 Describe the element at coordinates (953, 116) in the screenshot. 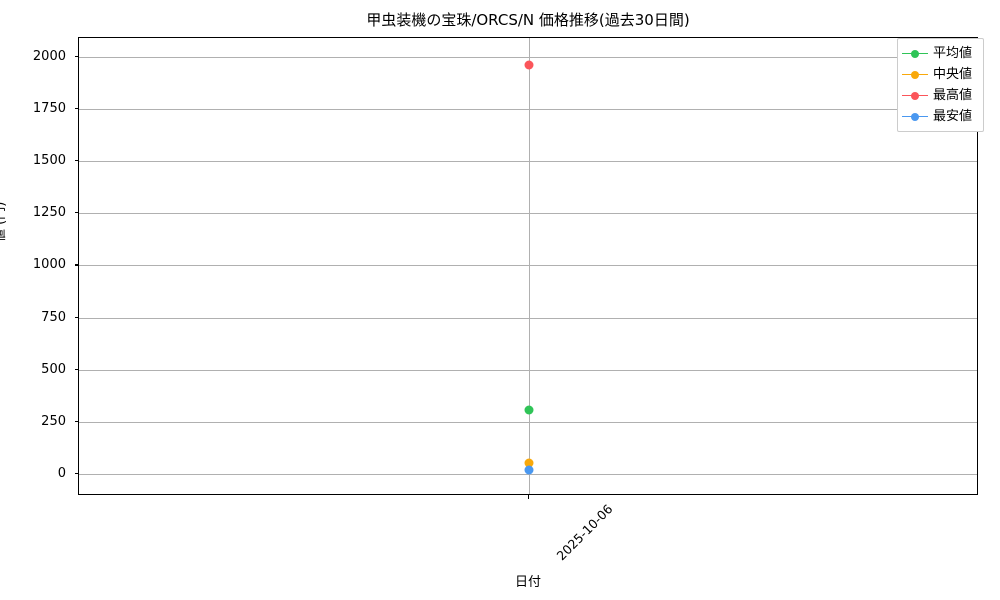

I see `legend-label: 最安値` at that location.